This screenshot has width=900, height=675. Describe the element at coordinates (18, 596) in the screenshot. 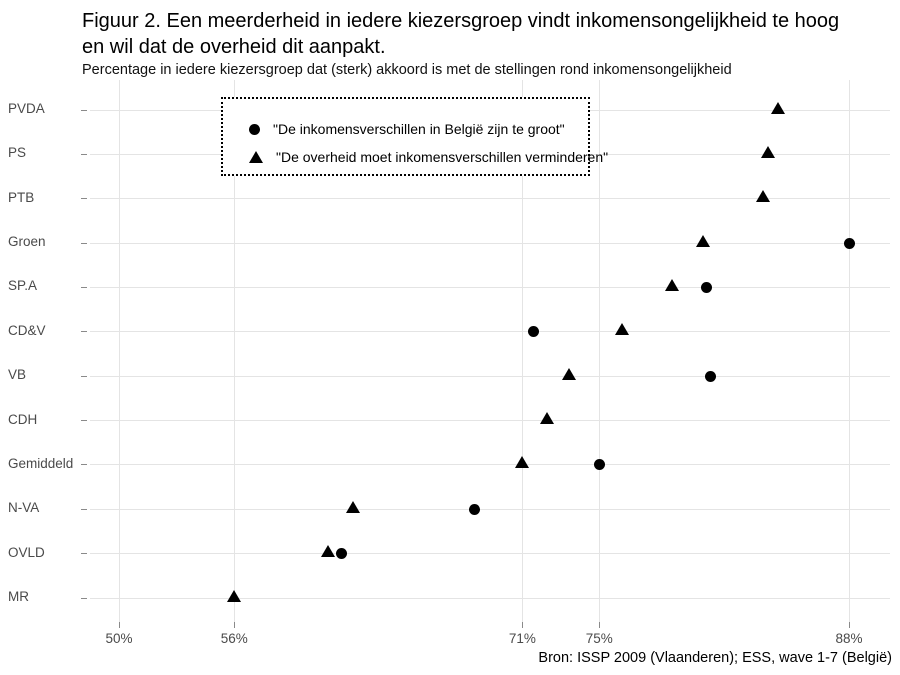

I see `y-axis-label: MR` at that location.